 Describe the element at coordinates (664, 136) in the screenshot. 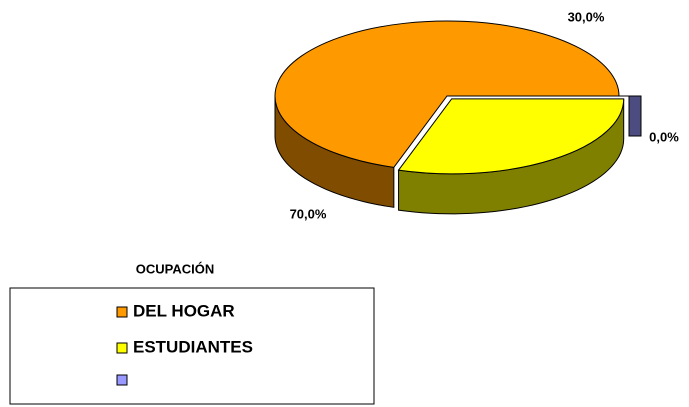

I see `data-label: 0,0%` at that location.